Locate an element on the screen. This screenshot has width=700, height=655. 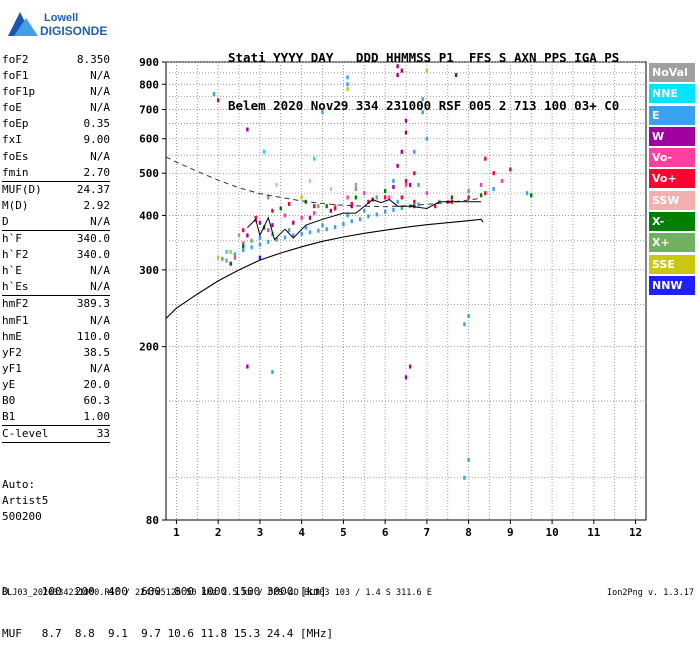
param-key: D is located at coordinates (5, 221).